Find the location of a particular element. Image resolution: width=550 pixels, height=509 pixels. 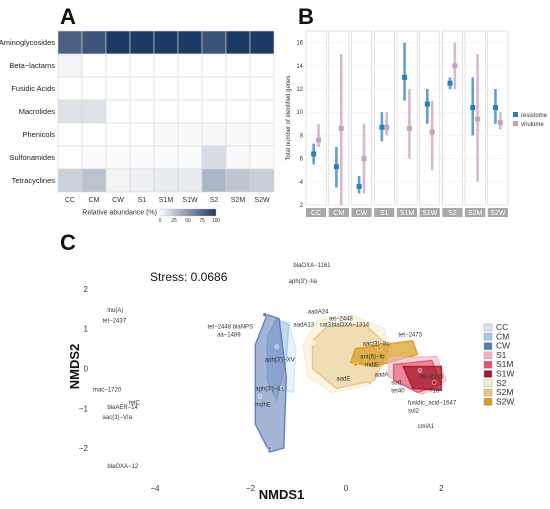

gene-label: blaOXA−1314 is located at coordinates (351, 326).